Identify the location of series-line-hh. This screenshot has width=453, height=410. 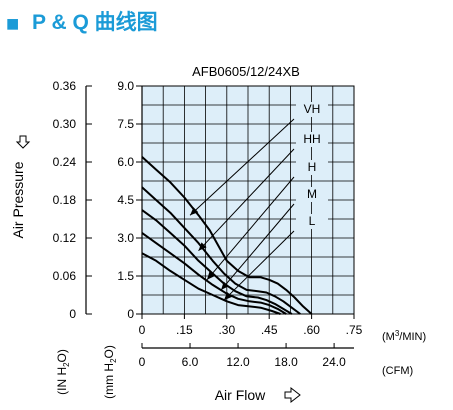
(221, 250).